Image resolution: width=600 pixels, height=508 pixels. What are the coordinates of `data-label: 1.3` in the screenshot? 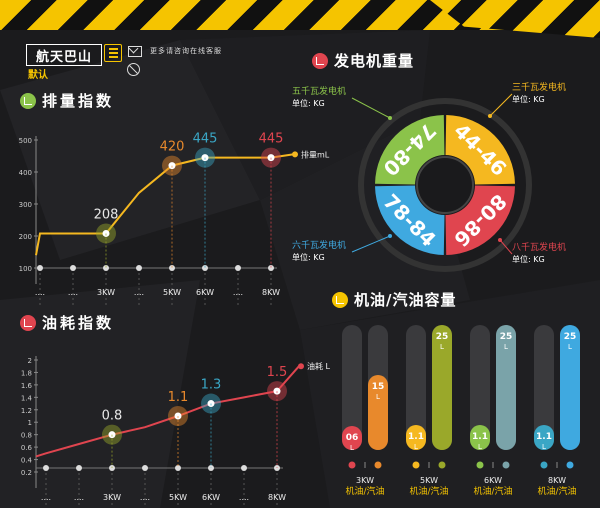 It's located at (211, 385).